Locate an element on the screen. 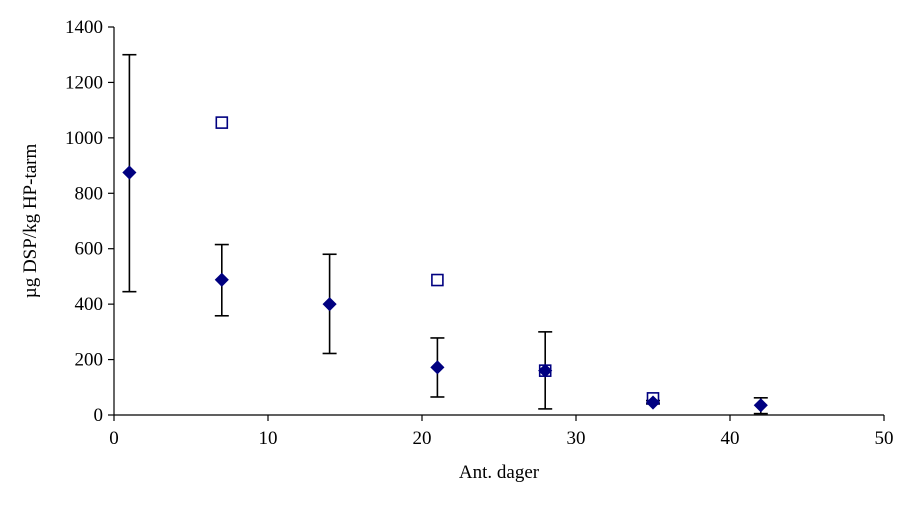 This screenshot has height=514, width=899. y-tick-label: 1400 is located at coordinates (84, 27).